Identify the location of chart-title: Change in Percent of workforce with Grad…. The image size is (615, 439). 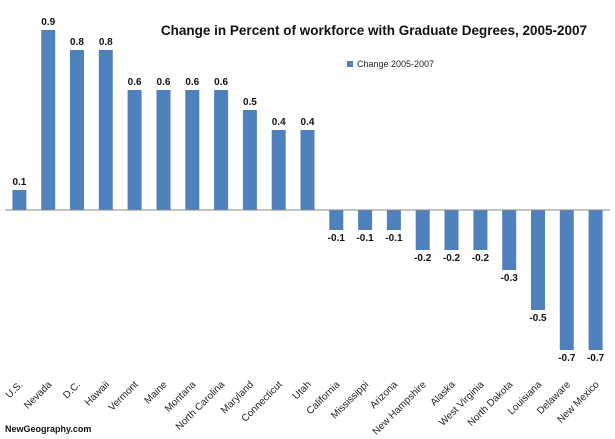
(374, 30).